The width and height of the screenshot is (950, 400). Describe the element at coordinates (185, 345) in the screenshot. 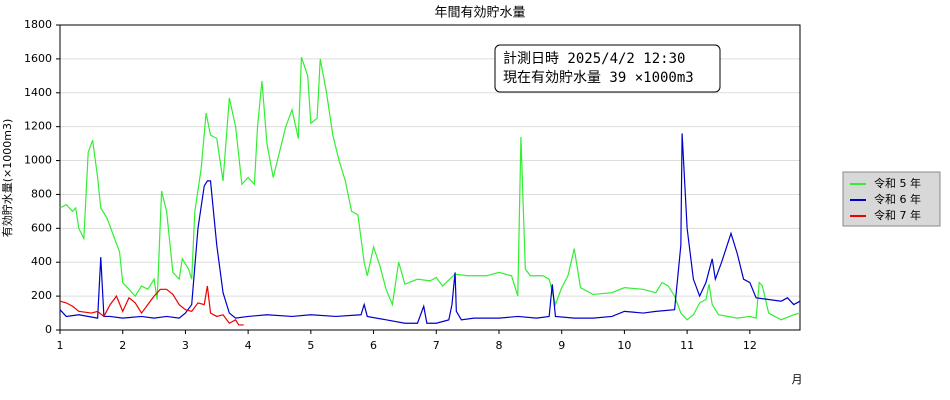

I see `x-tick-label: 3` at that location.